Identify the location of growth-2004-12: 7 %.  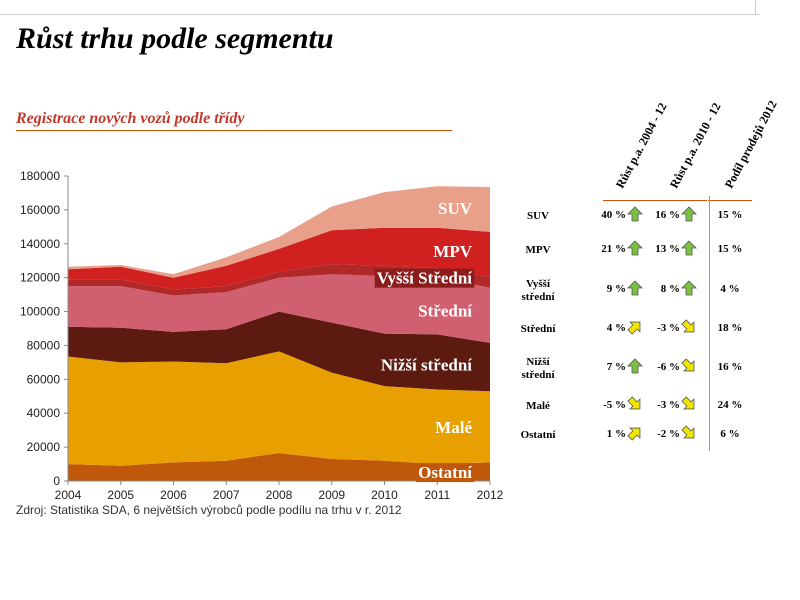
(616, 367).